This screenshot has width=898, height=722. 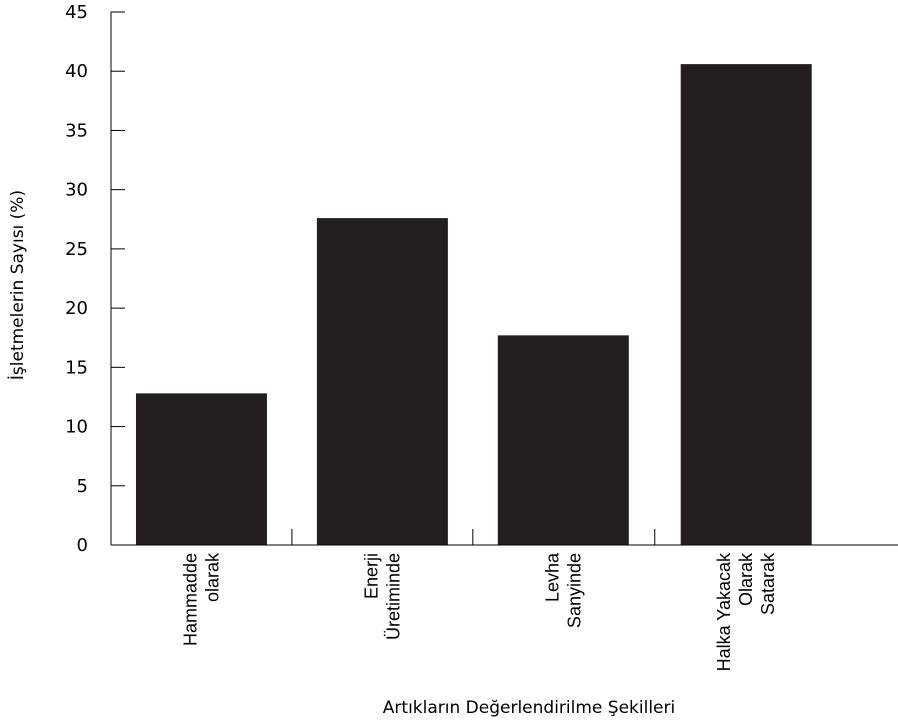 I want to click on x-tick-label-line: Enerji, so click(x=371, y=576).